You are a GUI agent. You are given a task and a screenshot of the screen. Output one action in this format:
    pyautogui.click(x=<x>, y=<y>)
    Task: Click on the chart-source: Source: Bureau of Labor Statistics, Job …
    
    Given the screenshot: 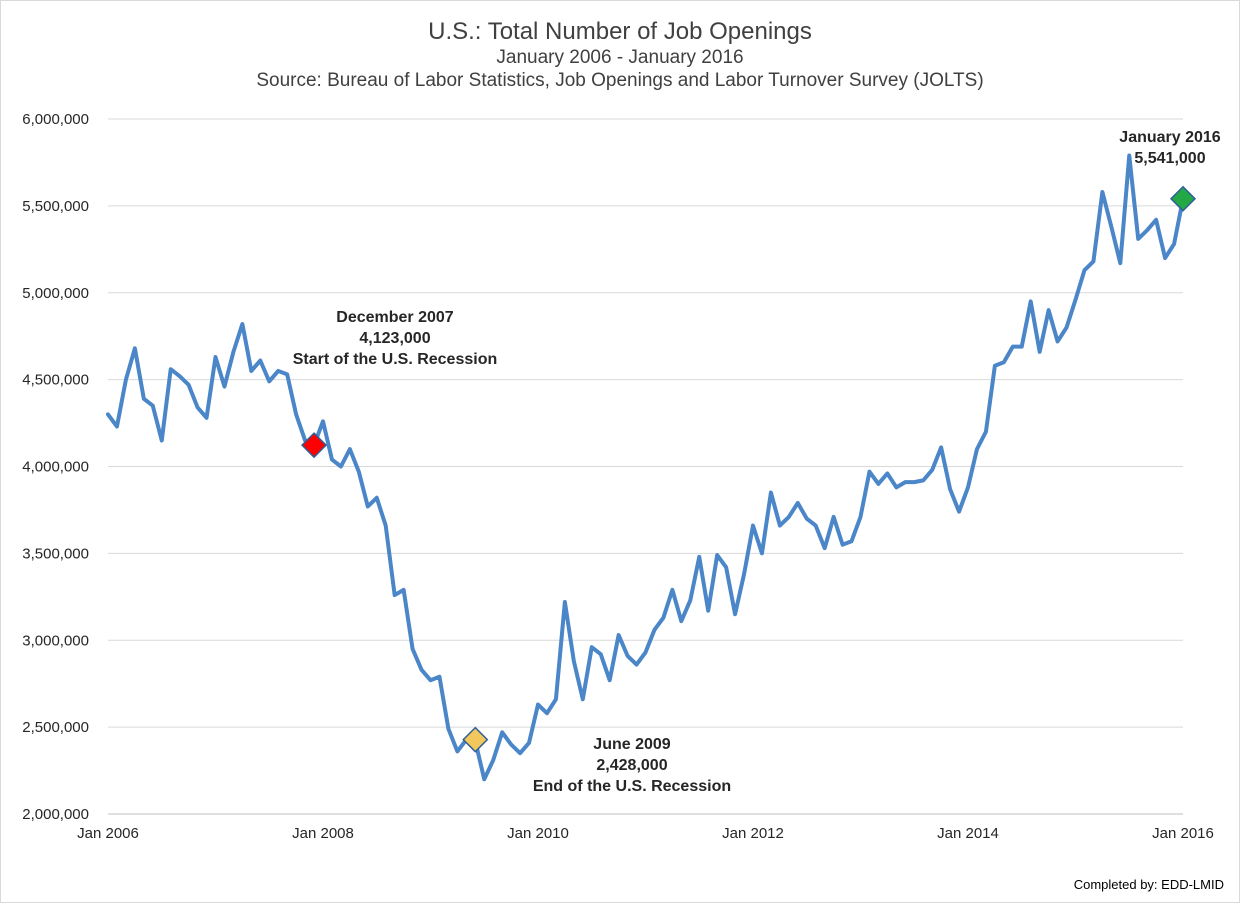 What is the action you would take?
    pyautogui.click(x=620, y=80)
    